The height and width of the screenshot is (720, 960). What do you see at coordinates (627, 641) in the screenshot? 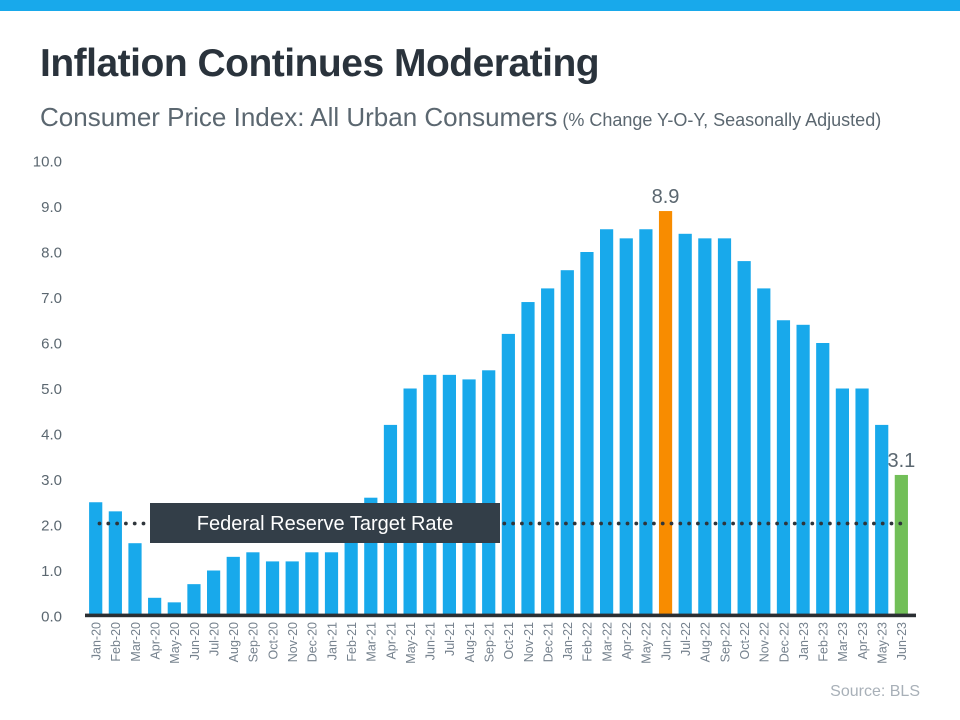
I see `x-axis-tick-label: Apr-22` at bounding box center [627, 641].